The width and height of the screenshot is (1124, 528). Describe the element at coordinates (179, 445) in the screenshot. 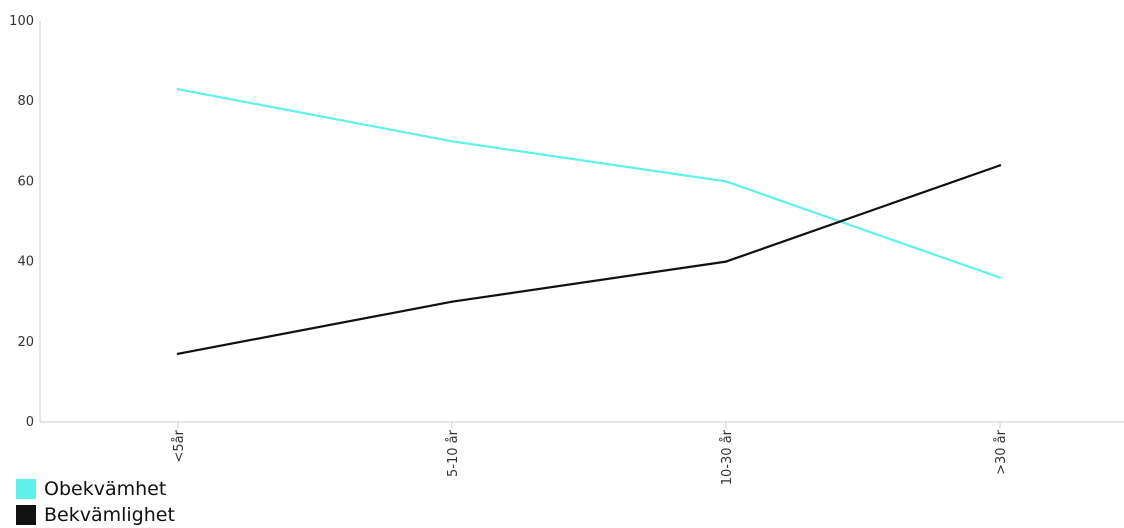

I see `x-tick-label: <5år` at that location.